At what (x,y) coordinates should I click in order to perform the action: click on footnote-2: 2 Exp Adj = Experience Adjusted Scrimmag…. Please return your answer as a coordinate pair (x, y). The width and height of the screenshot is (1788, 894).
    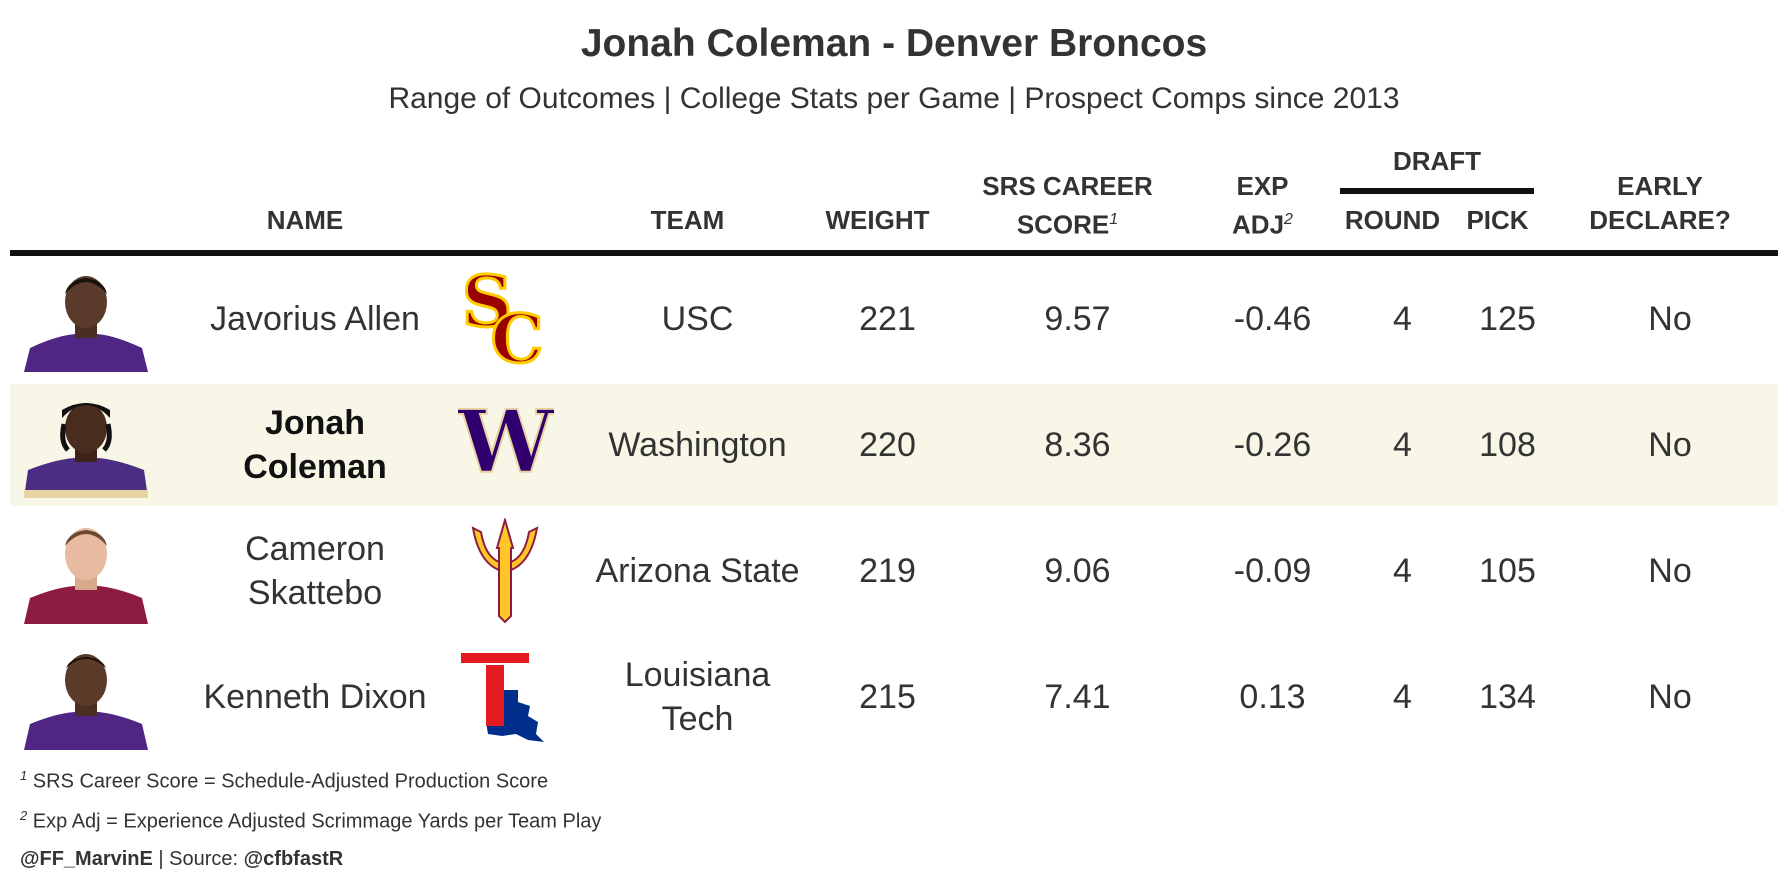
    Looking at the image, I should click on (310, 821).